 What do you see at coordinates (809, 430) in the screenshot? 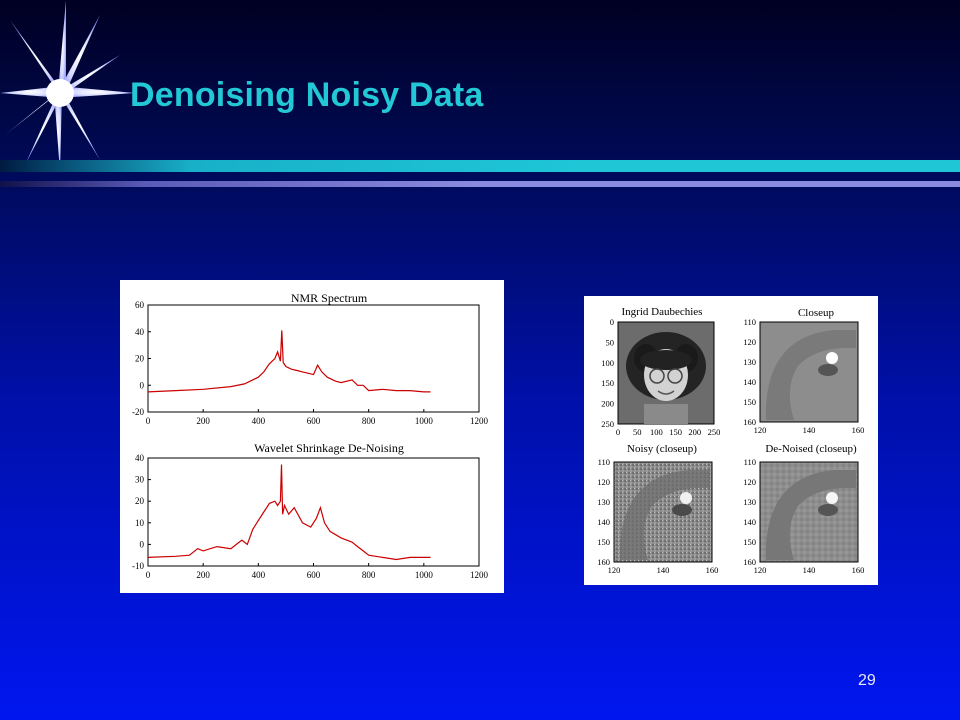
I see `panel-2-x-tick-label: 140` at bounding box center [809, 430].